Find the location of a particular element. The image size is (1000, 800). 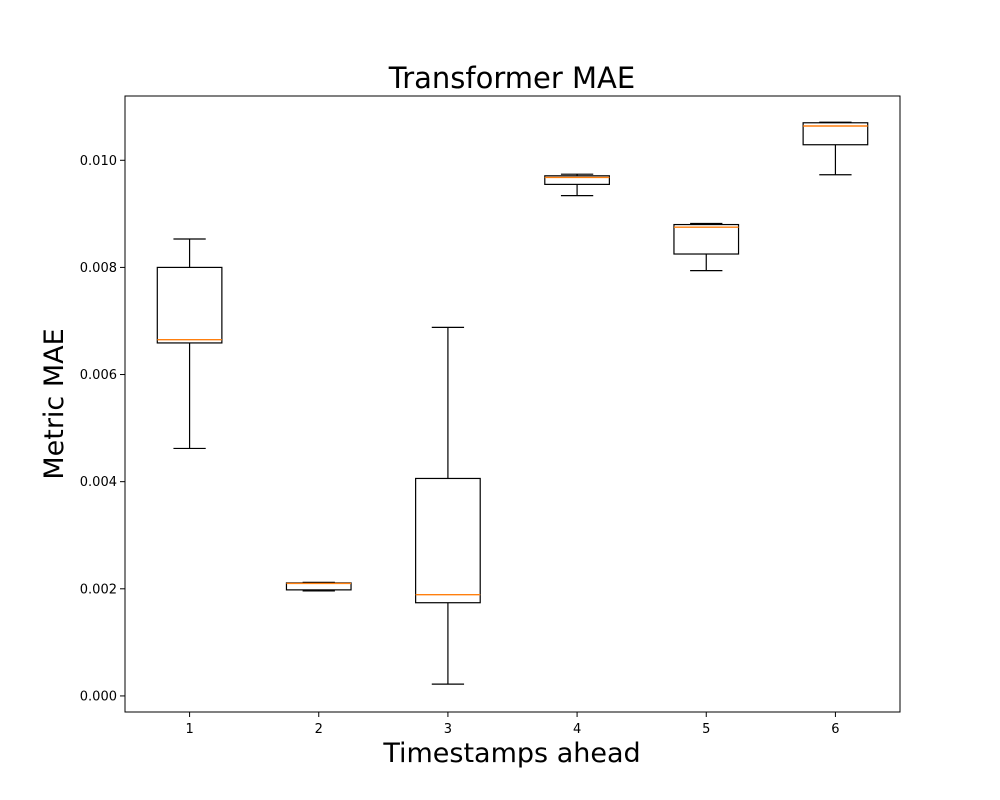

x-tick-label: 1 is located at coordinates (189, 729).